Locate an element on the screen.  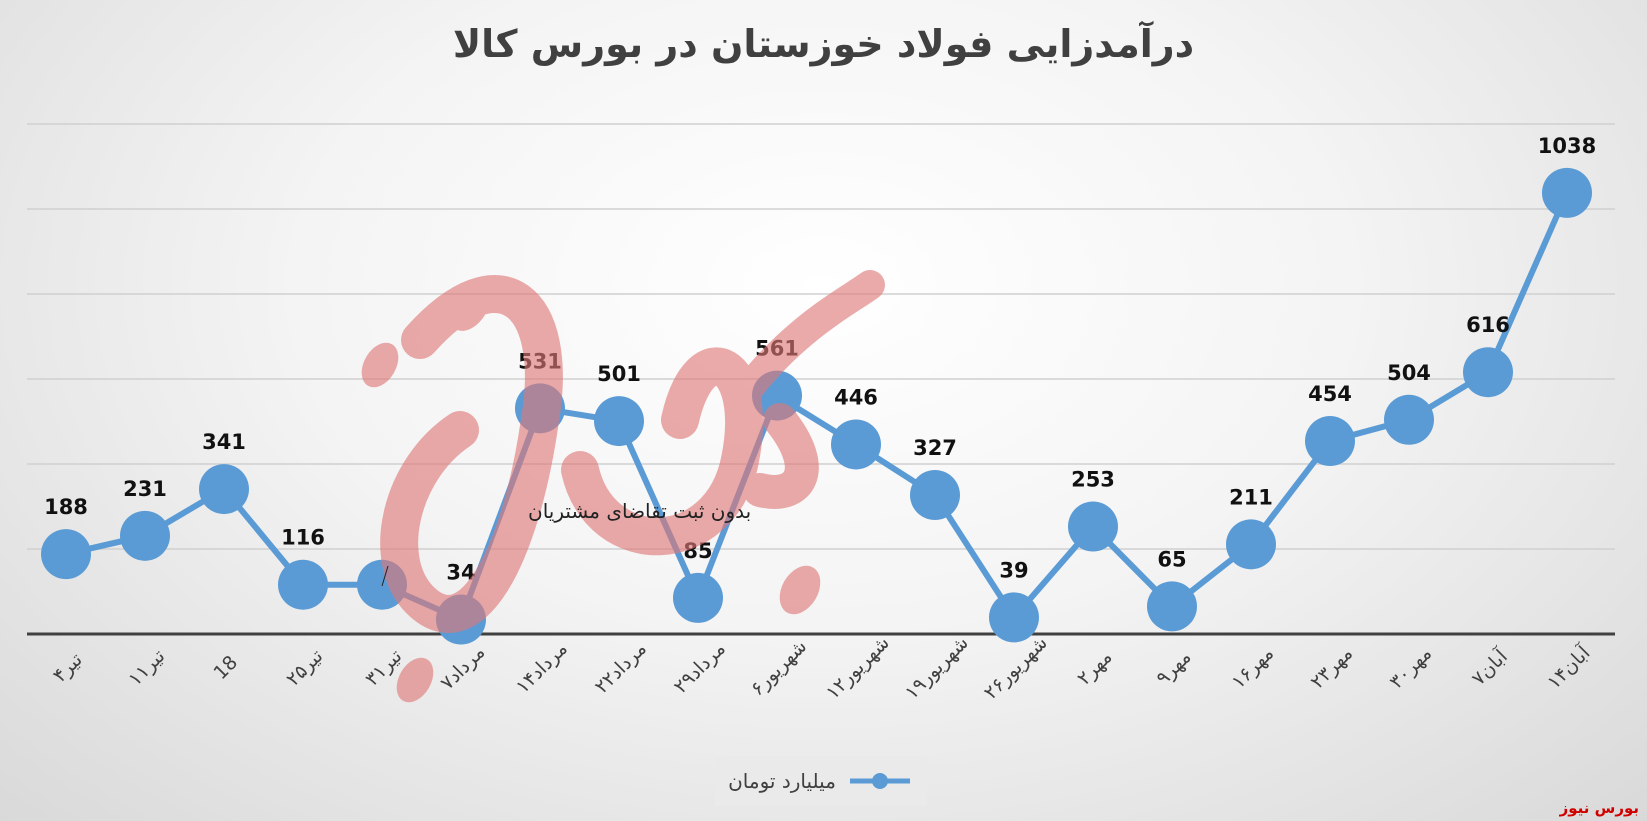
data-label: 65 is located at coordinates (1171, 559).